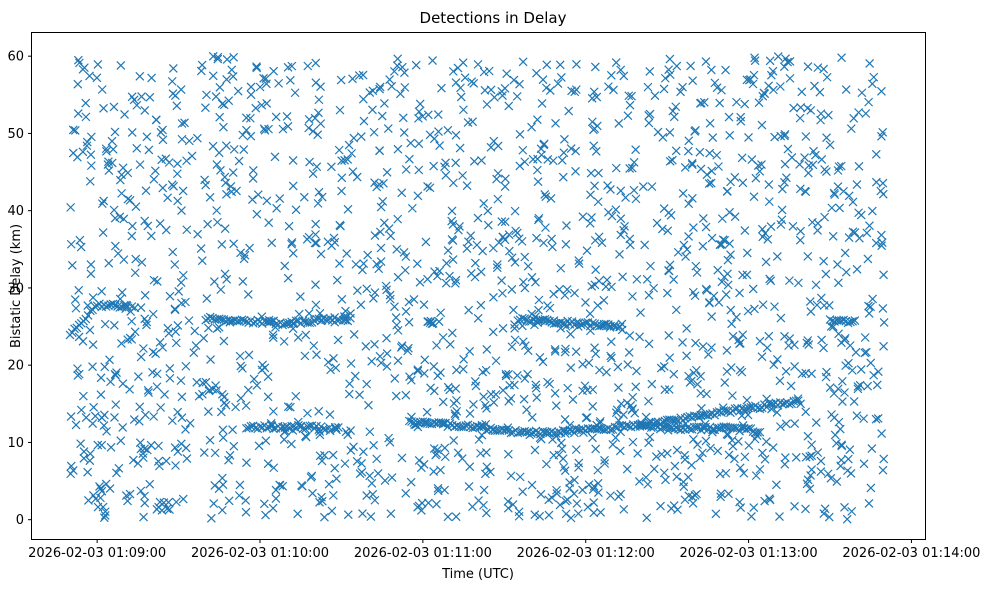 This screenshot has height=590, width=987. Describe the element at coordinates (260, 553) in the screenshot. I see `x-tick-label: 2026-02-03 01:10:00` at that location.